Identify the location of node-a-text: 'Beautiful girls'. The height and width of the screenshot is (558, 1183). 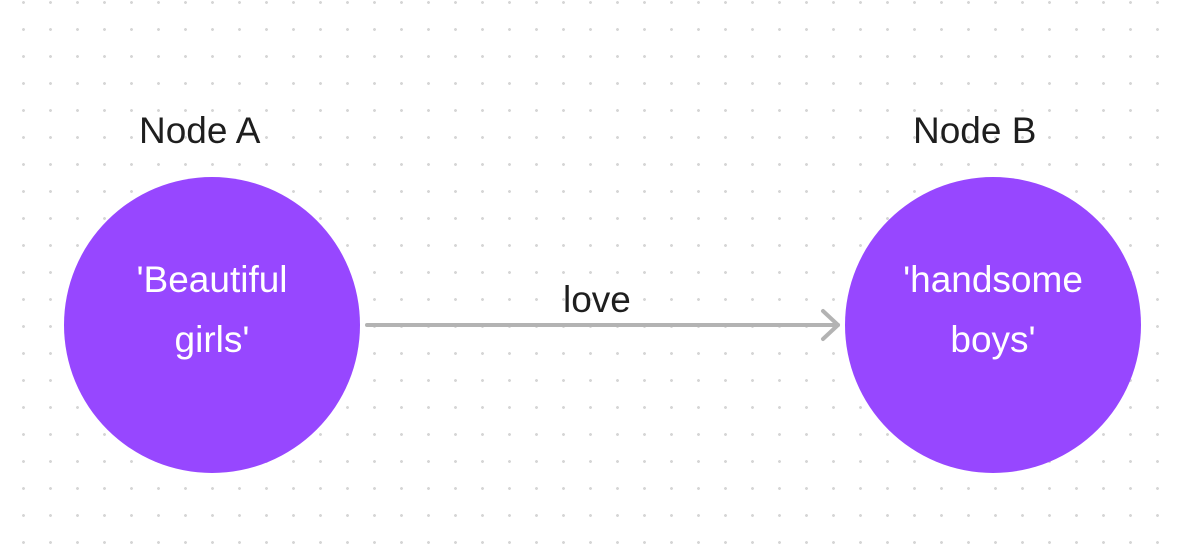
(212, 310).